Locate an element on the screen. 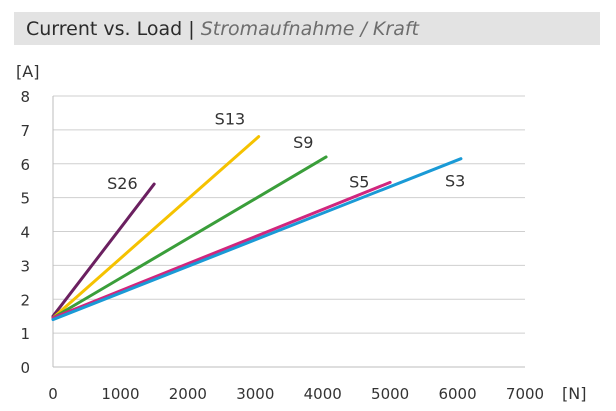 This screenshot has width=616, height=411. y-tick-label: 4 is located at coordinates (25, 233).